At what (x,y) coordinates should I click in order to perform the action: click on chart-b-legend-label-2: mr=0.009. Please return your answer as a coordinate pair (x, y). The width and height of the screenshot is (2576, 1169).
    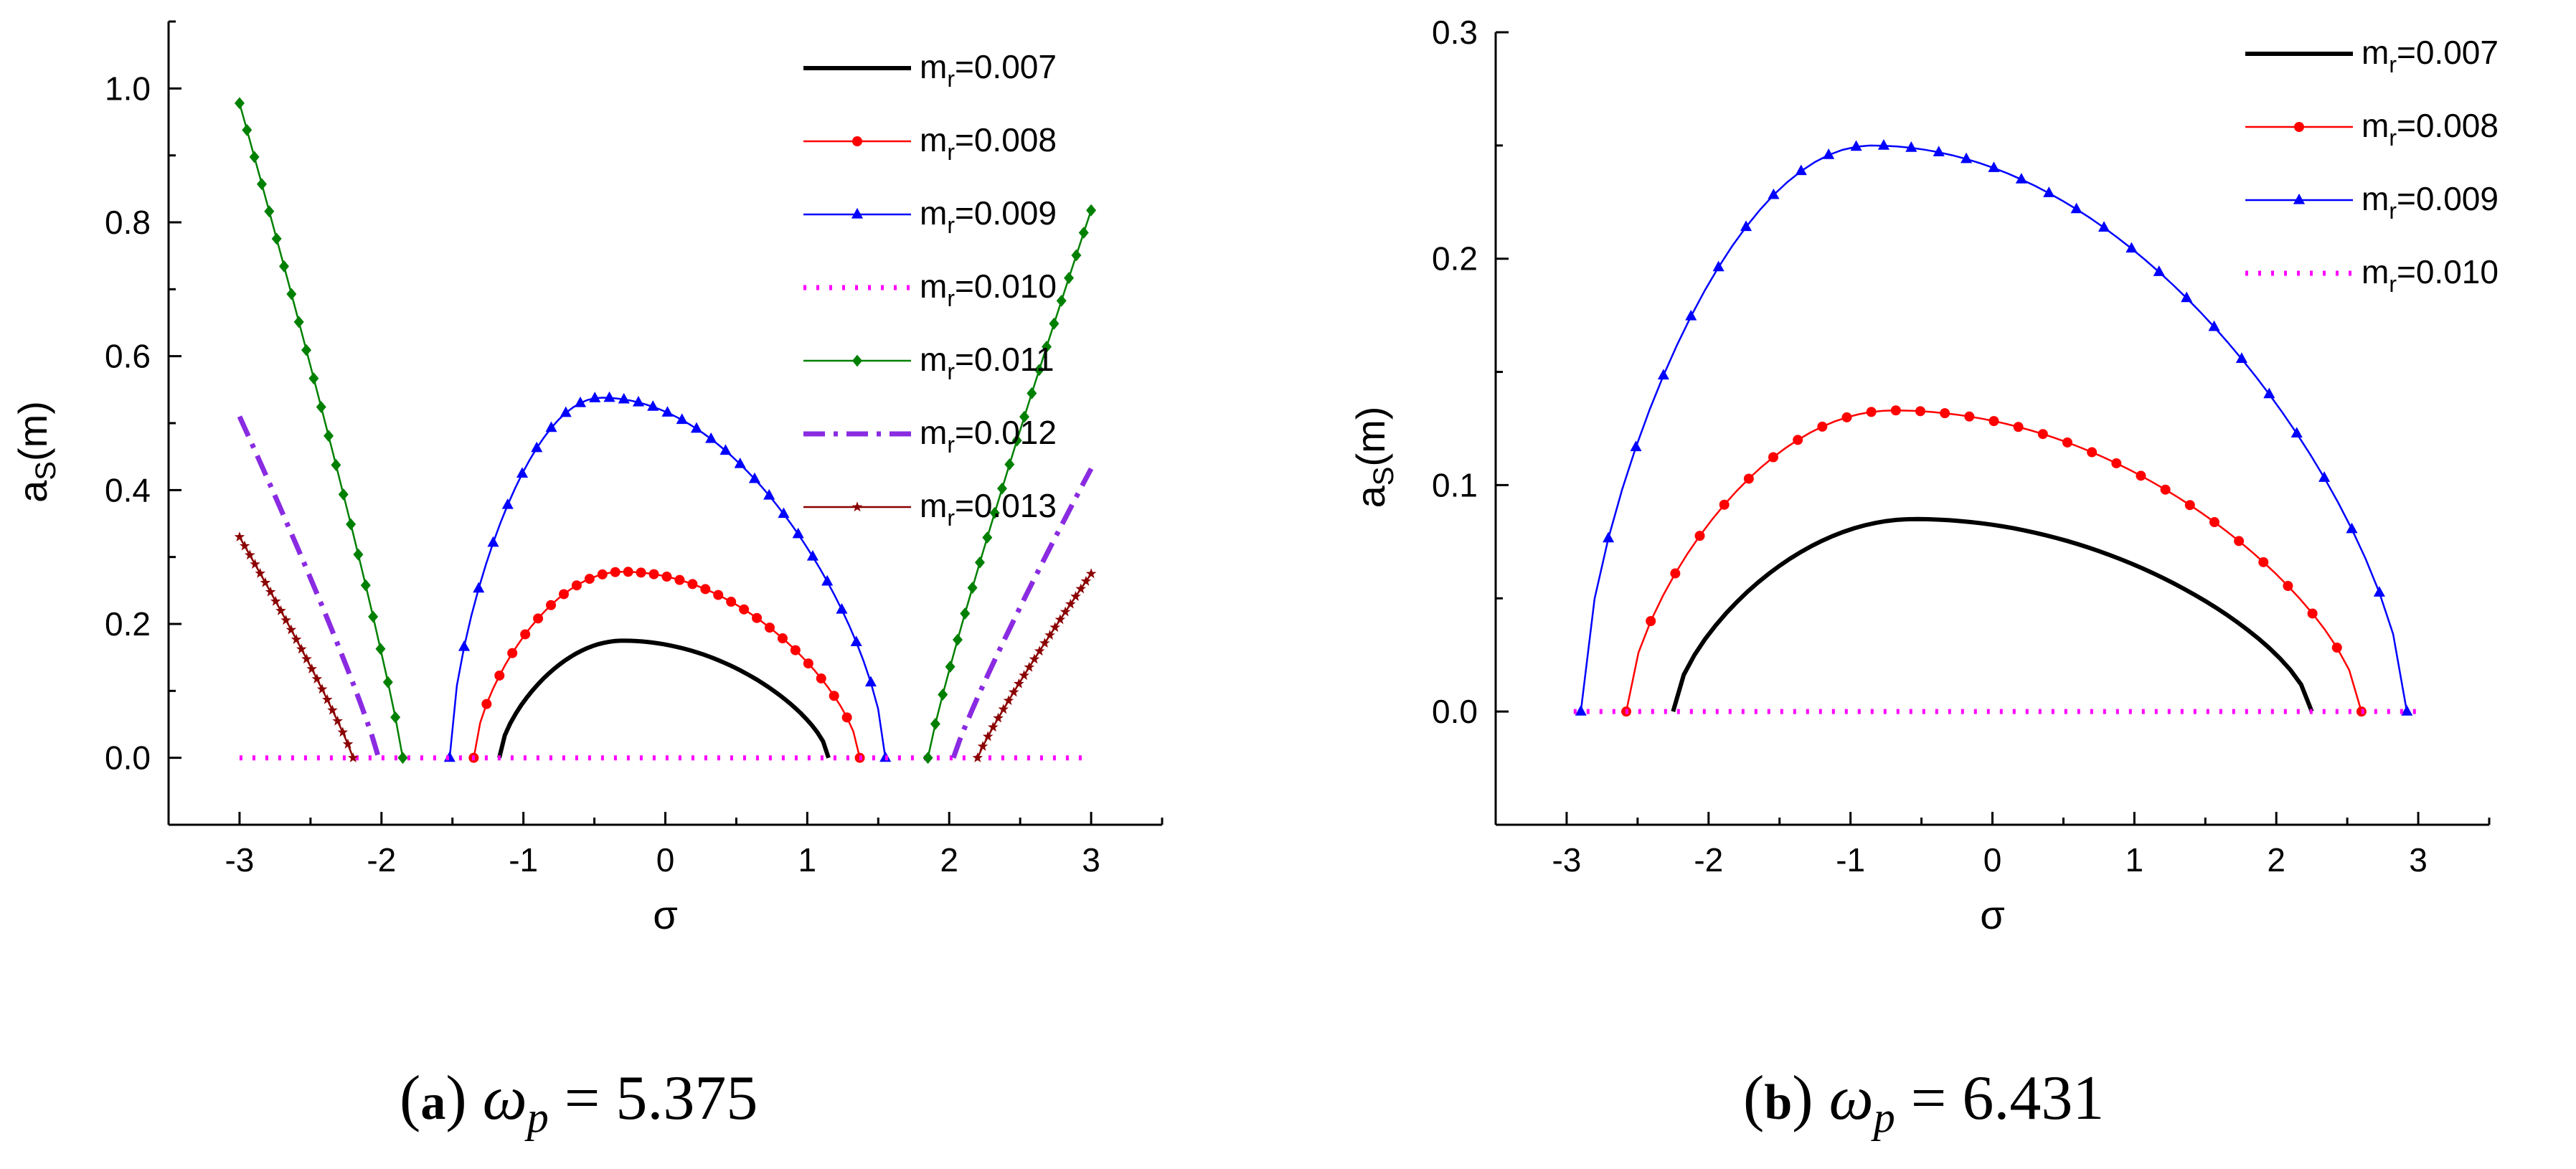
    Looking at the image, I should click on (2430, 202).